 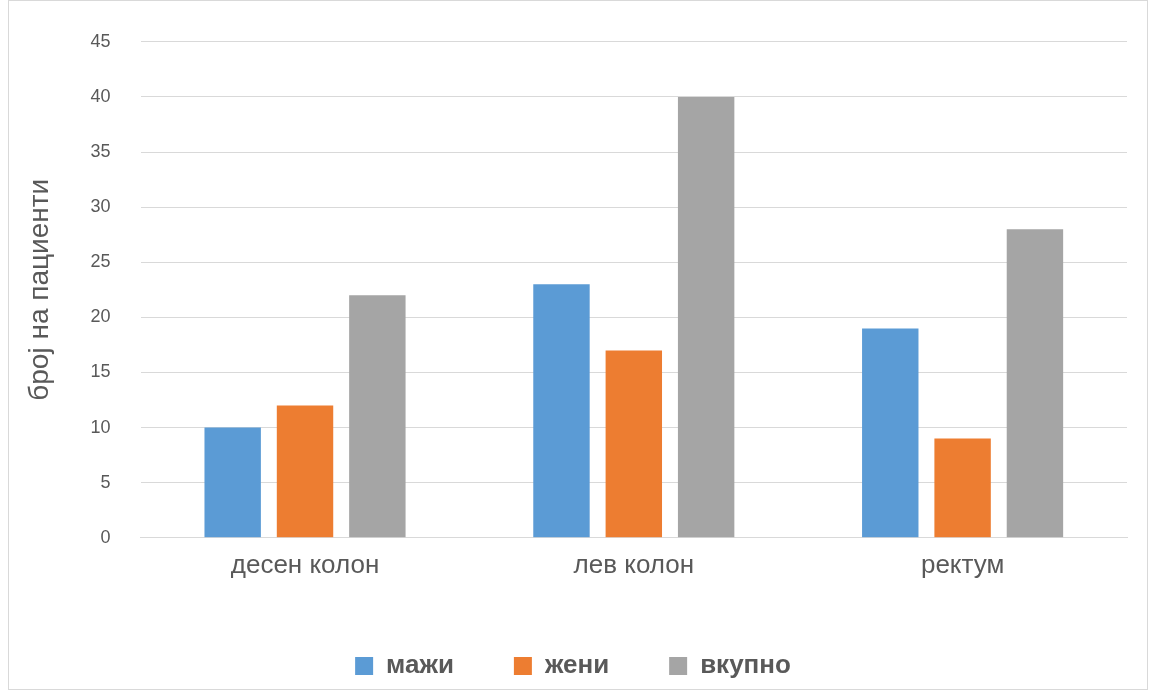 What do you see at coordinates (100, 426) in the screenshot?
I see `y-tick-label: 10` at bounding box center [100, 426].